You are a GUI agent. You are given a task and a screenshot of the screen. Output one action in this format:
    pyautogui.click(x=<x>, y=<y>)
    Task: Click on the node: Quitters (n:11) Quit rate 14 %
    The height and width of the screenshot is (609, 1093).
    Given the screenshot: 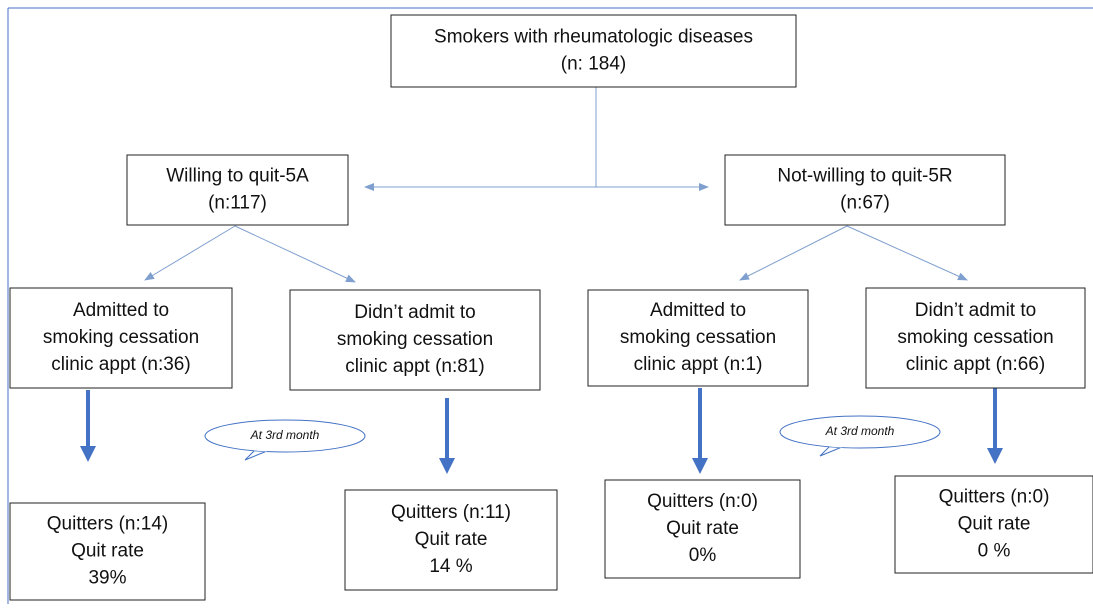 What is the action you would take?
    pyautogui.click(x=451, y=540)
    